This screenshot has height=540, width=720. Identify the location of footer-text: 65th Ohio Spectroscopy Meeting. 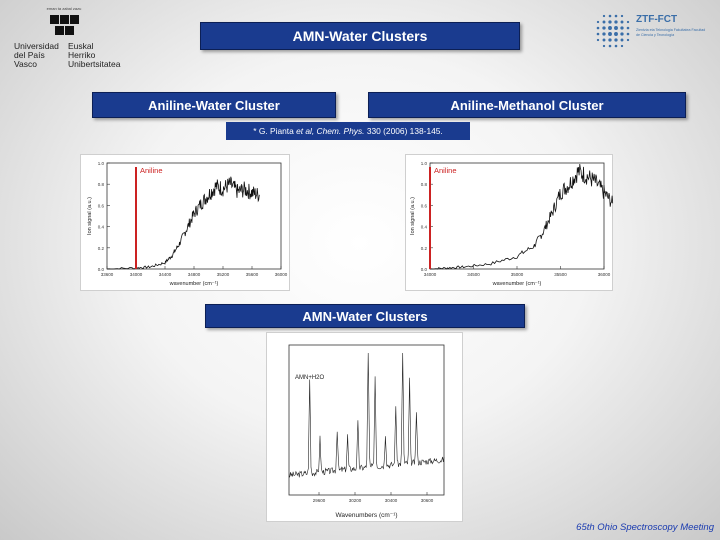
(645, 527).